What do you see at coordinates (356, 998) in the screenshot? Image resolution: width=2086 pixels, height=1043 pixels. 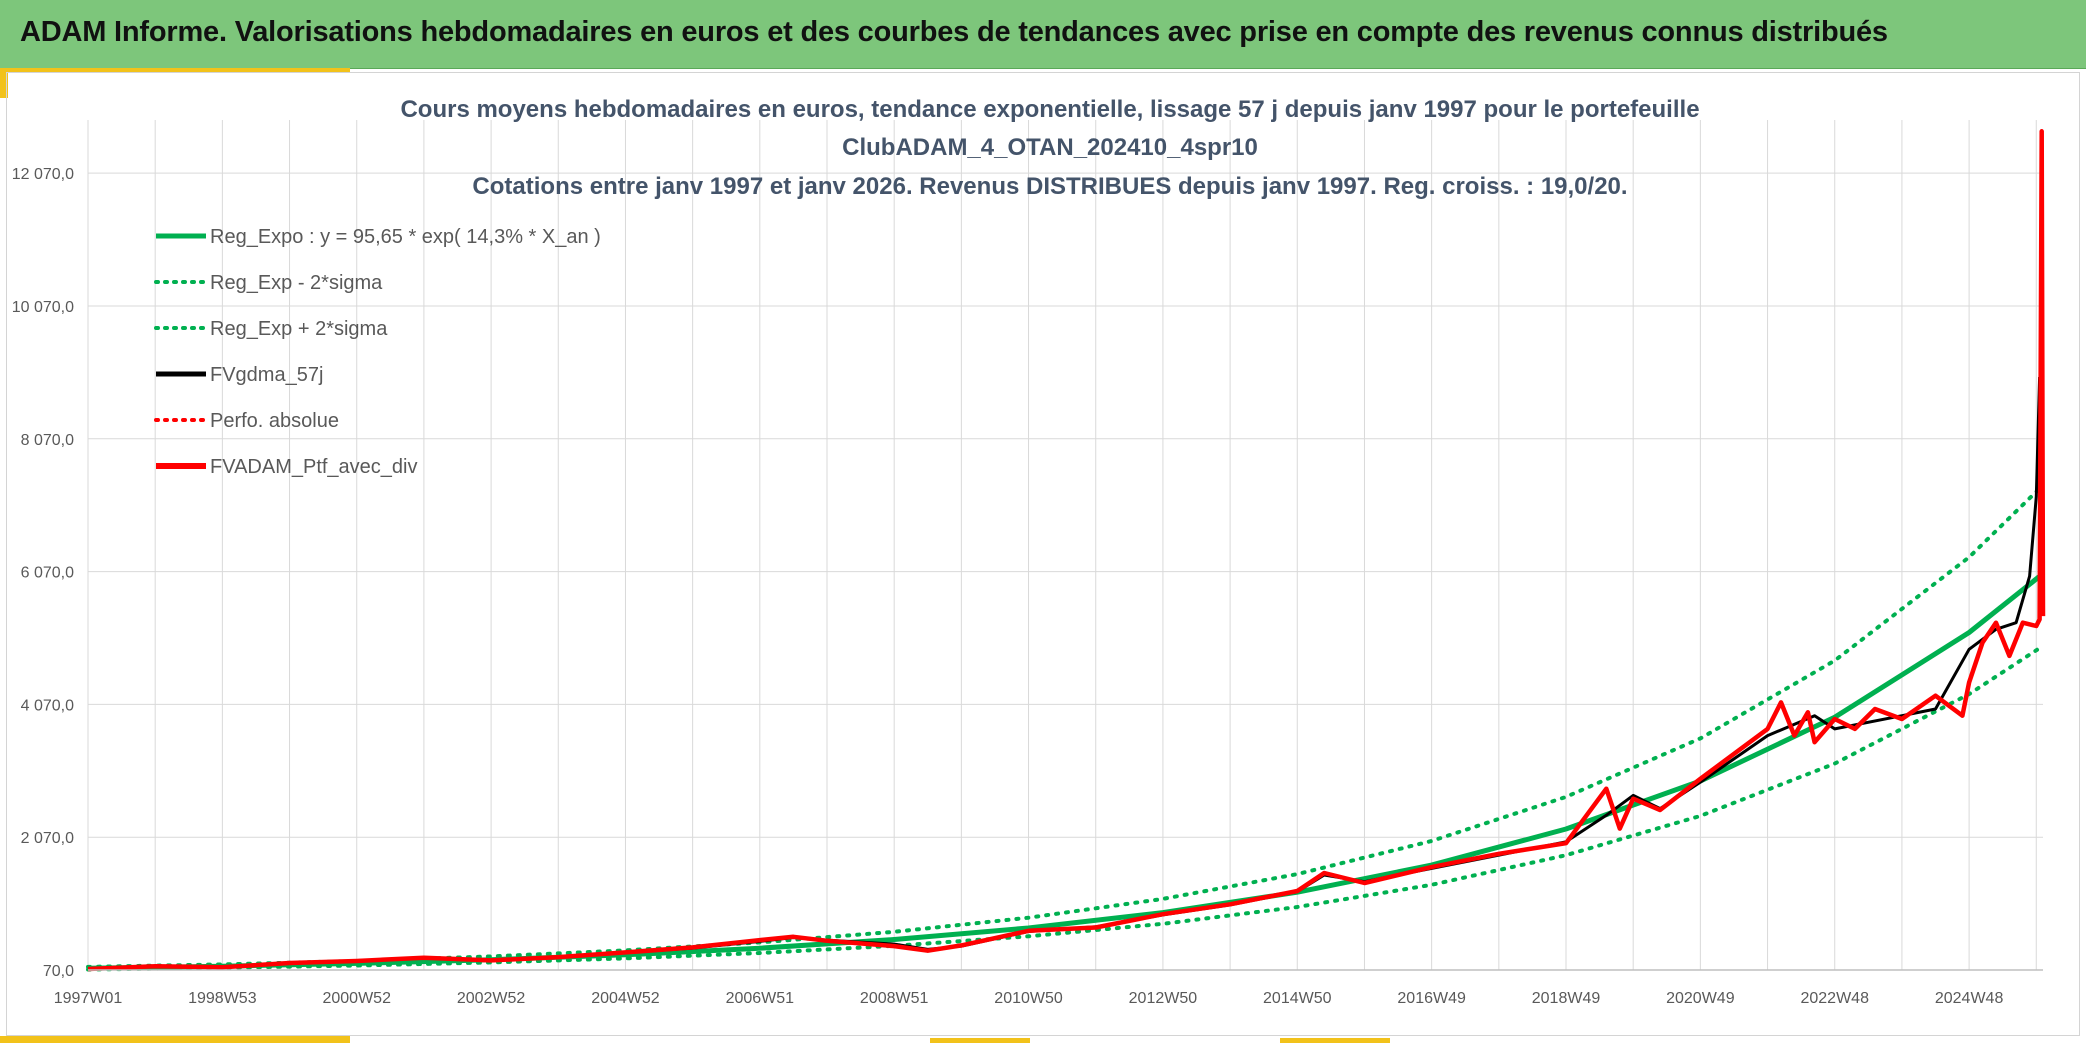 I see `x-tick-label: 2000W52` at bounding box center [356, 998].